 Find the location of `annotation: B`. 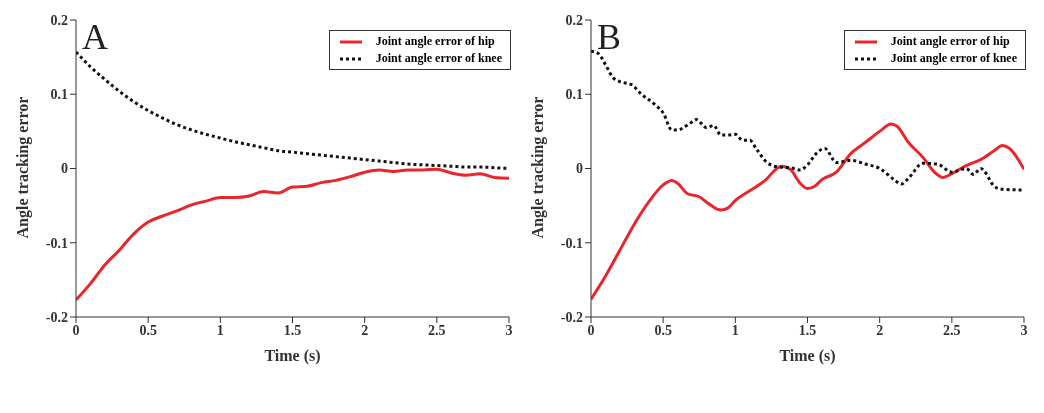

annotation: B is located at coordinates (609, 37).